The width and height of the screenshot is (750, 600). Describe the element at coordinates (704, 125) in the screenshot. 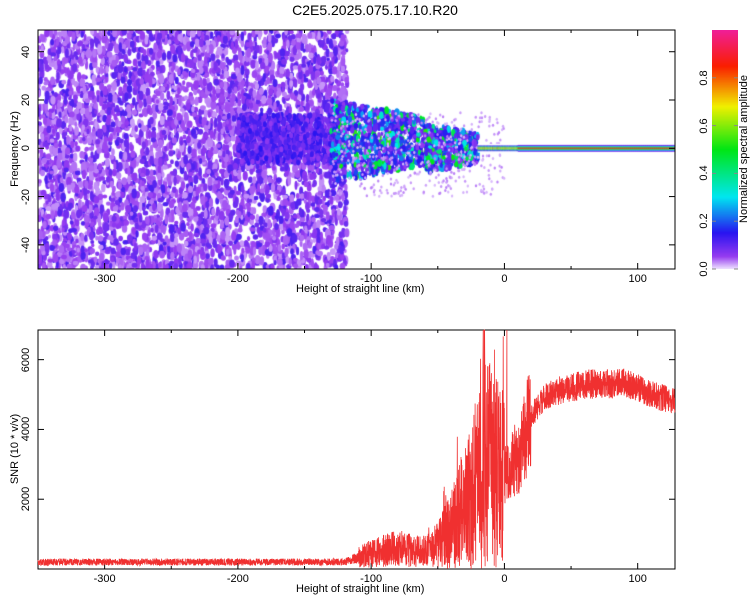

I see `colorbar-tick-label: 0.6` at that location.